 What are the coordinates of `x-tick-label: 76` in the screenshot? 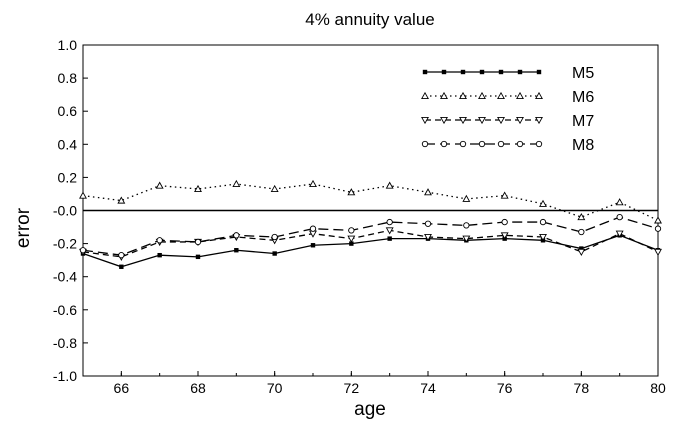 It's located at (505, 388).